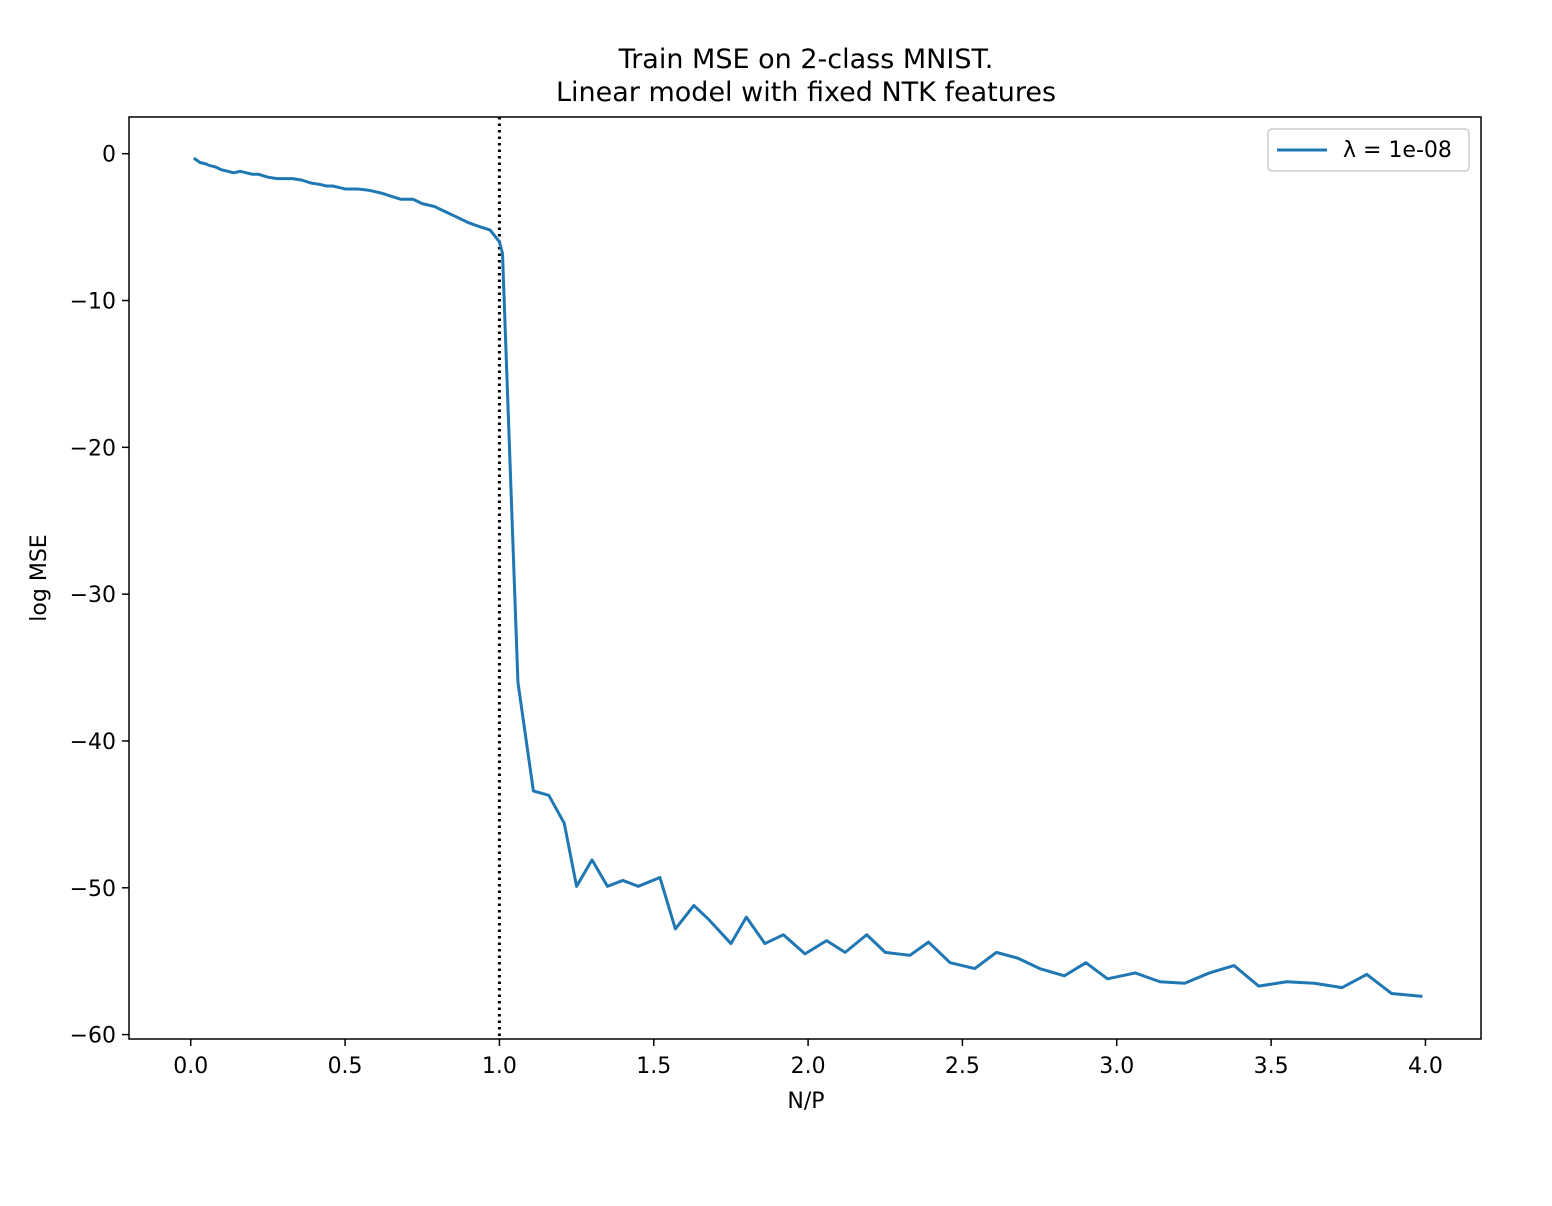 The width and height of the screenshot is (1552, 1206). What do you see at coordinates (93, 742) in the screenshot?
I see `y-tick-label: −40` at bounding box center [93, 742].